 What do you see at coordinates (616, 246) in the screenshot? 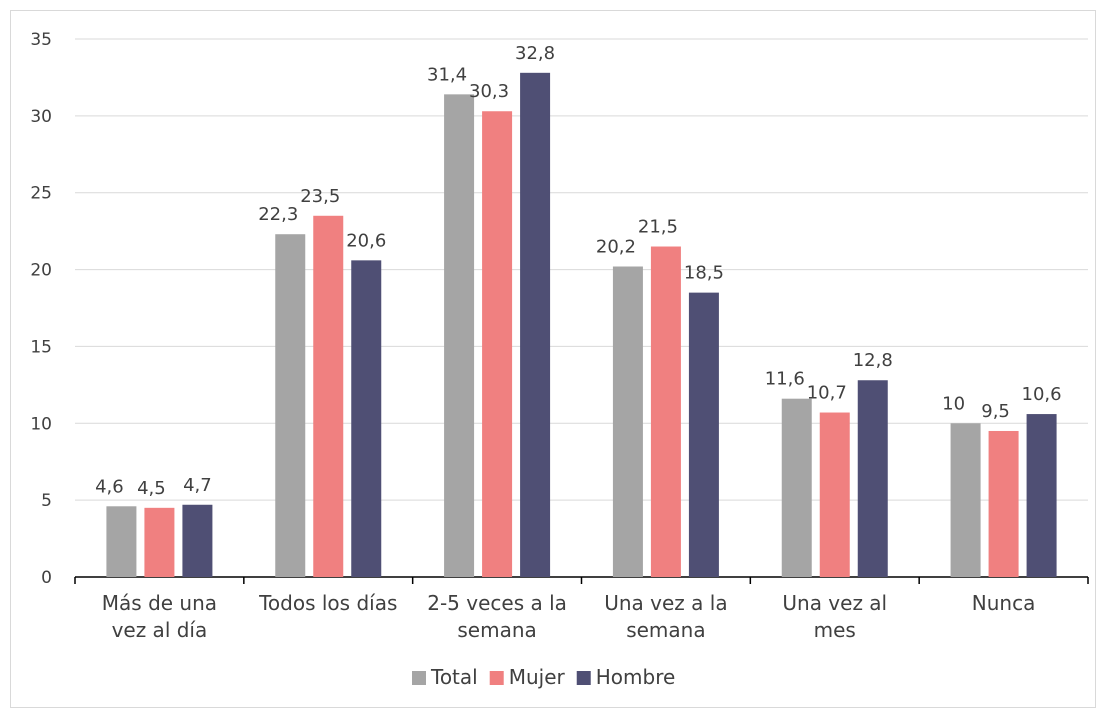
I see `data-label: 20,2` at bounding box center [616, 246].